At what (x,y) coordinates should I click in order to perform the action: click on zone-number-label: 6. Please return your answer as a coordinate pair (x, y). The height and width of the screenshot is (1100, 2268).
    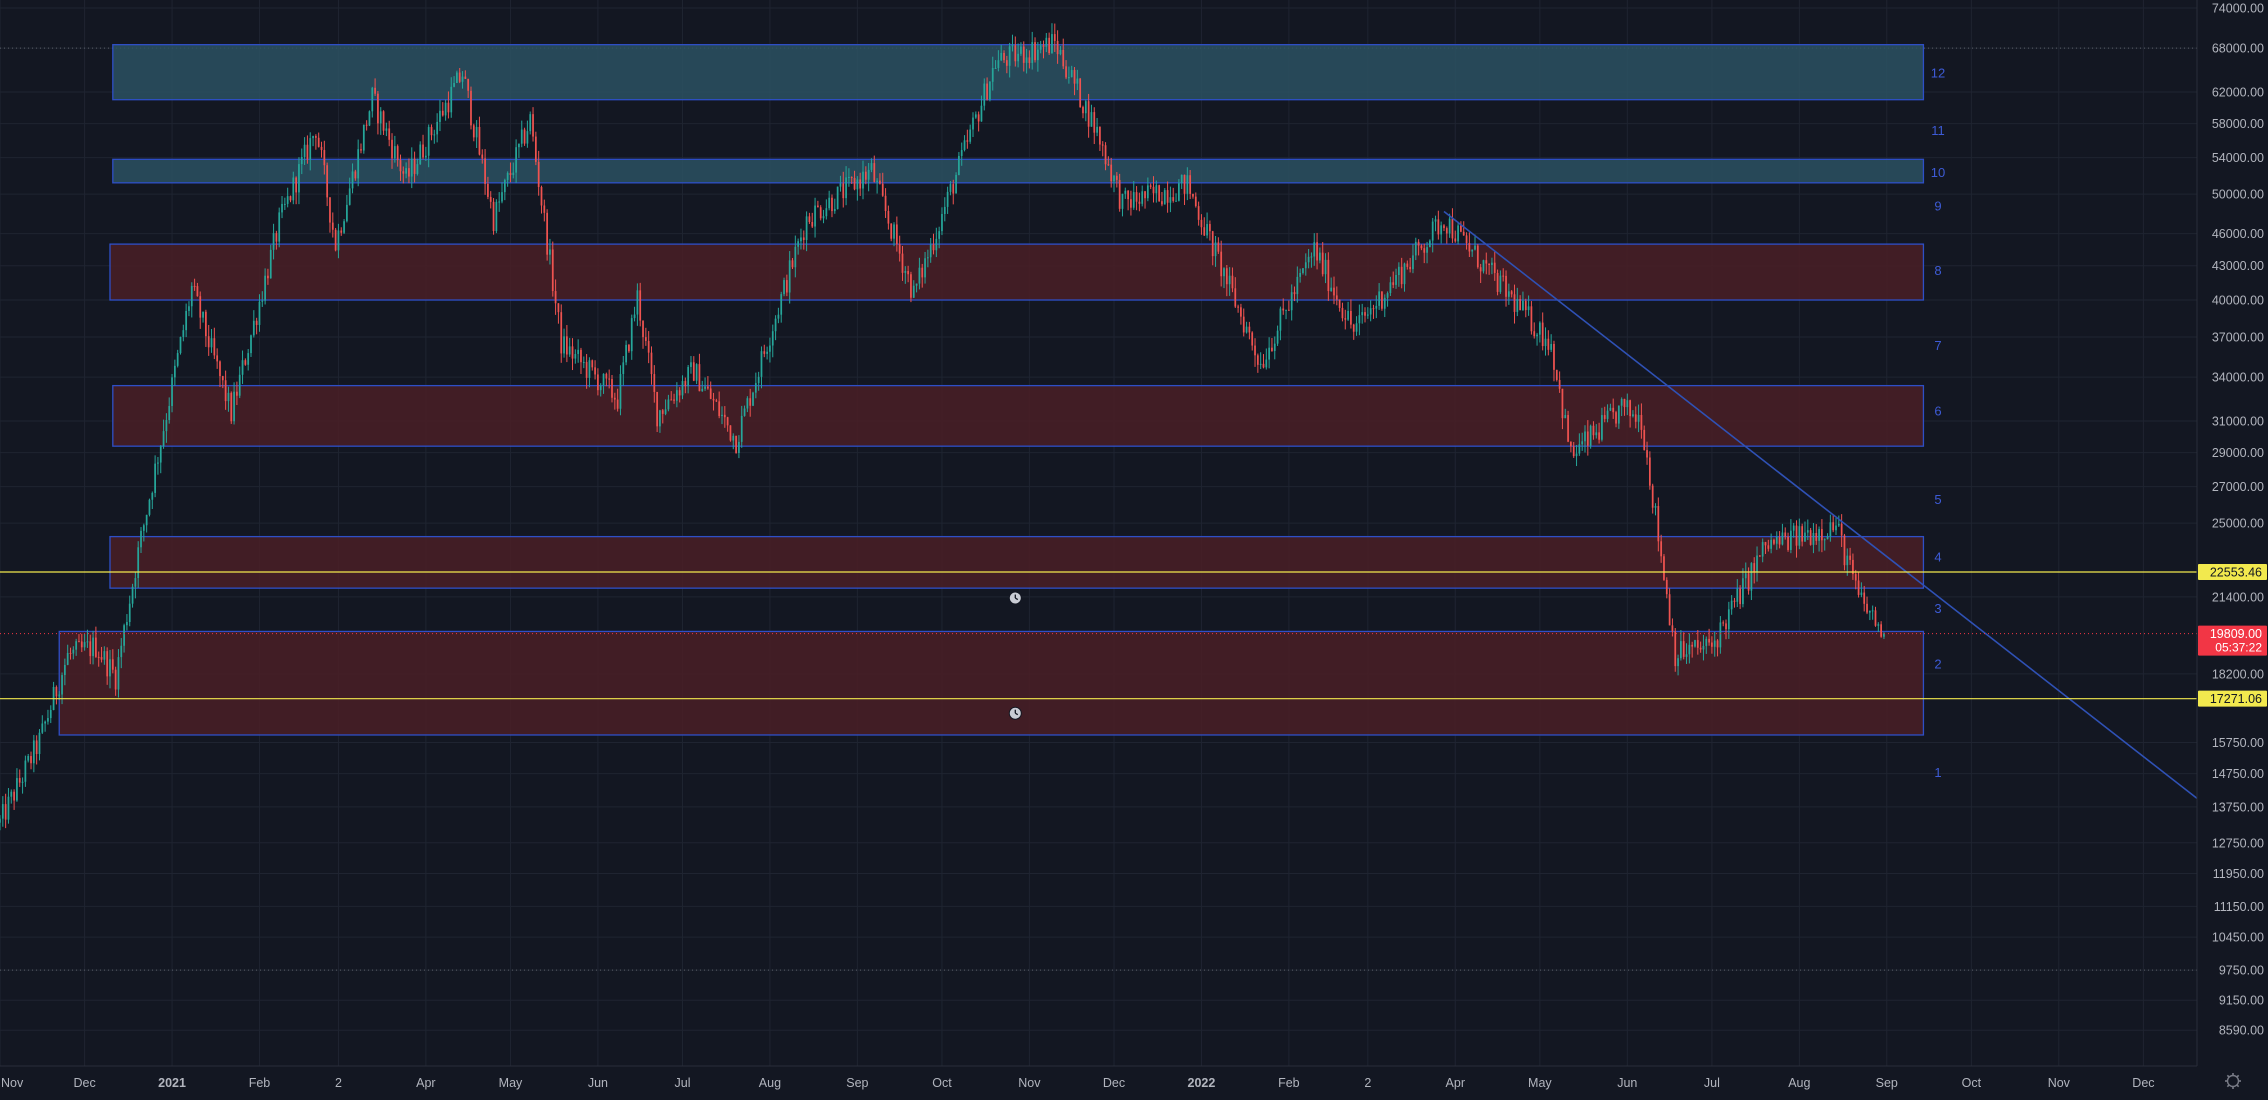
    Looking at the image, I should click on (1937, 410).